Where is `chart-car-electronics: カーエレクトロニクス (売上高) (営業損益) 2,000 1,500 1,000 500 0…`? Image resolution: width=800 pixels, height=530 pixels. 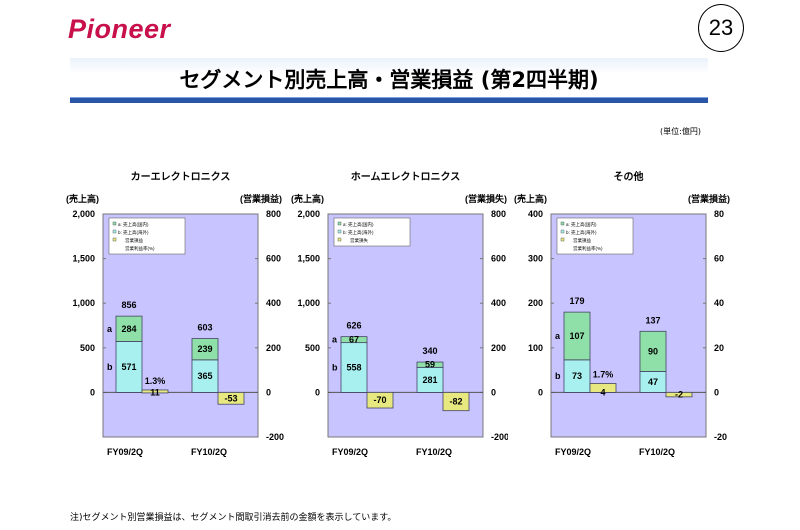 chart-car-electronics: カーエレクトロニクス (売上高) (営業損益) 2,000 1,500 1,000 500 0… is located at coordinates (175, 314).